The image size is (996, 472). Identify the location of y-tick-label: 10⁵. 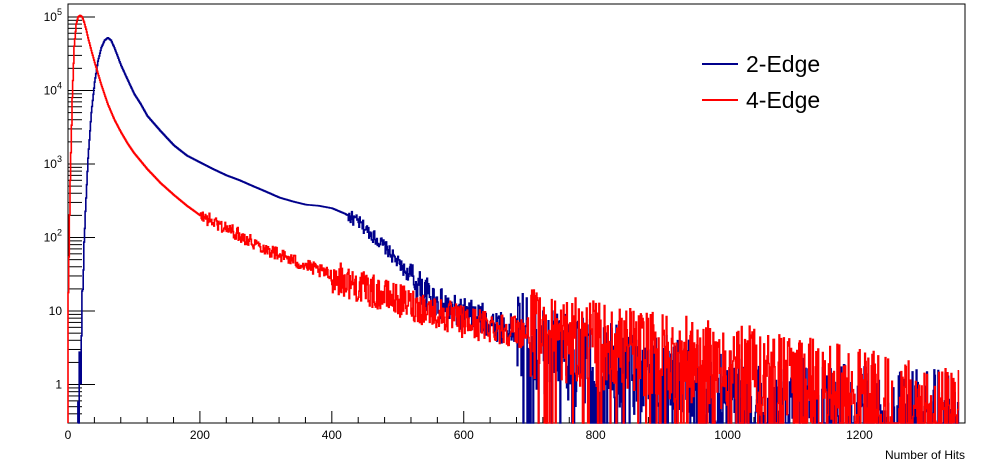
(53, 15).